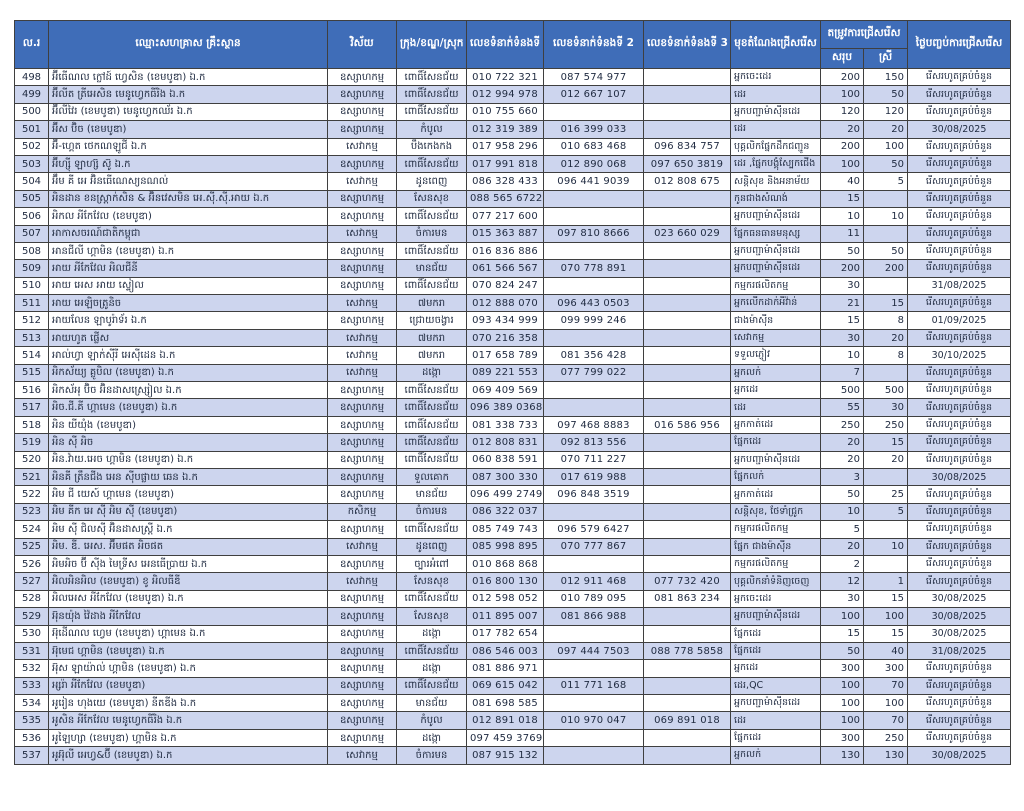 The image size is (1024, 811). I want to click on sector-cell: សេវាកម្ម, so click(362, 581).